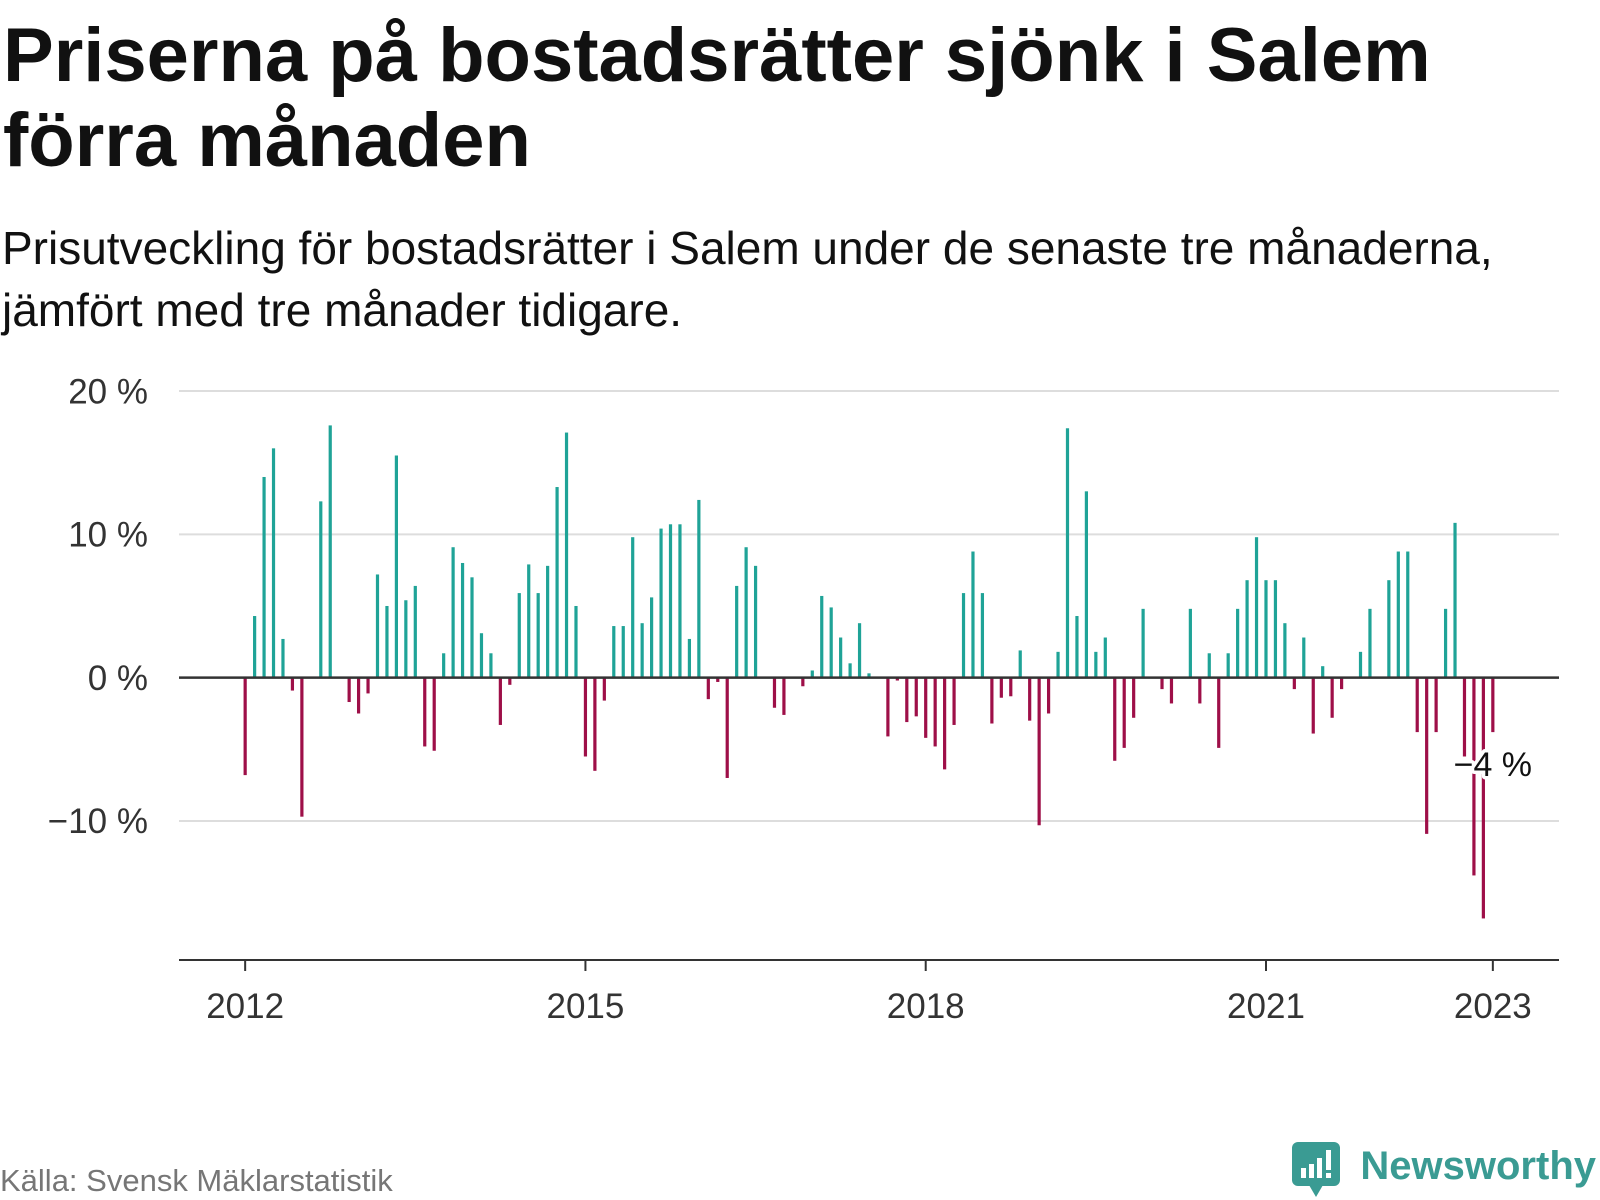  What do you see at coordinates (1478, 1166) in the screenshot?
I see `brand-name: Newsworthy` at bounding box center [1478, 1166].